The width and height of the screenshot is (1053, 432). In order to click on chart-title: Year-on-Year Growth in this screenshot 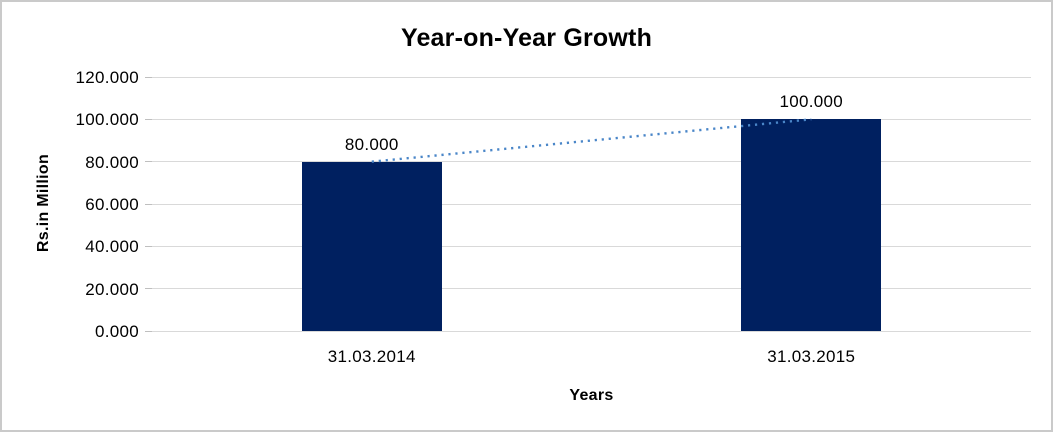, I will do `click(526, 38)`.